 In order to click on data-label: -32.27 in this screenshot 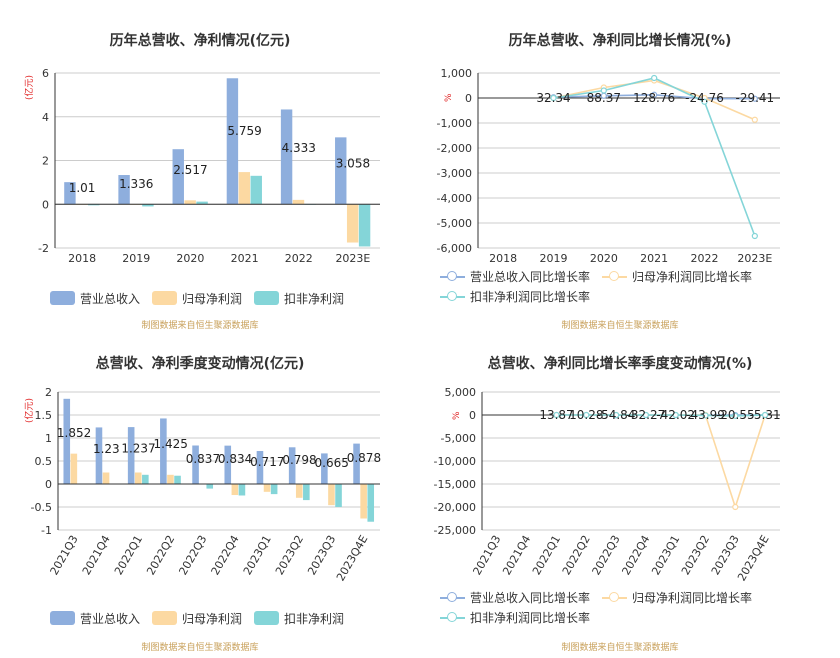, I will do `click(646, 415)`.